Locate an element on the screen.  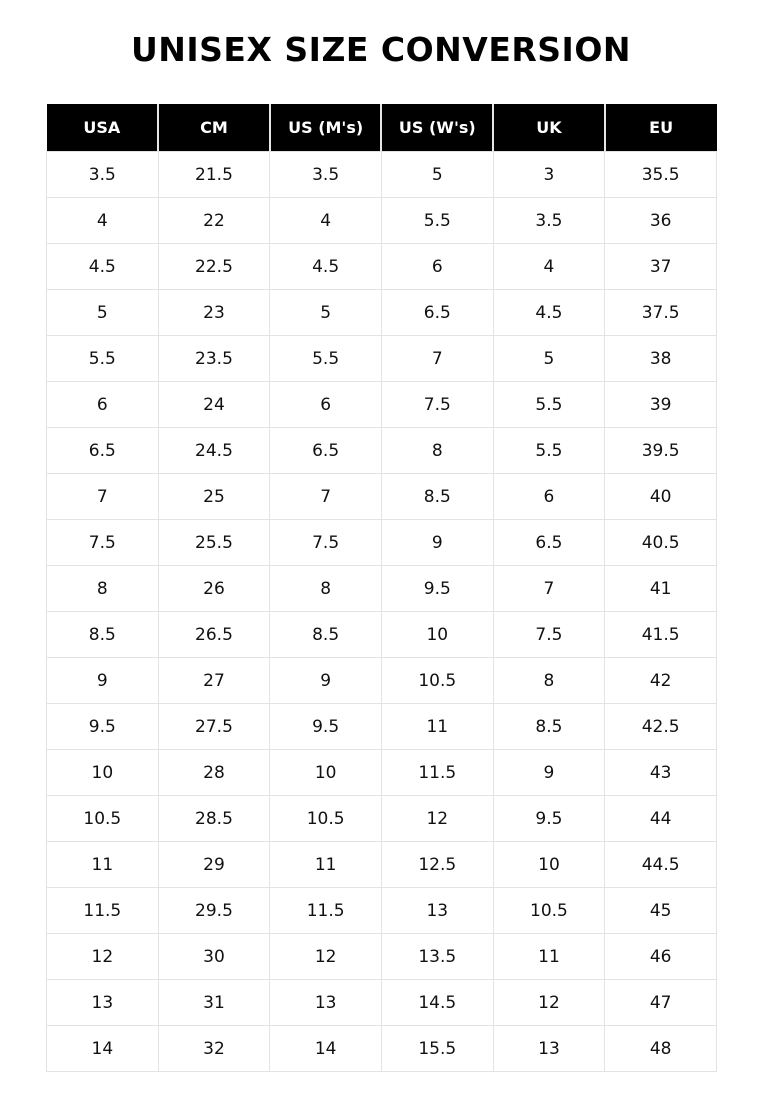
column-header-cm: CM is located at coordinates (214, 128).